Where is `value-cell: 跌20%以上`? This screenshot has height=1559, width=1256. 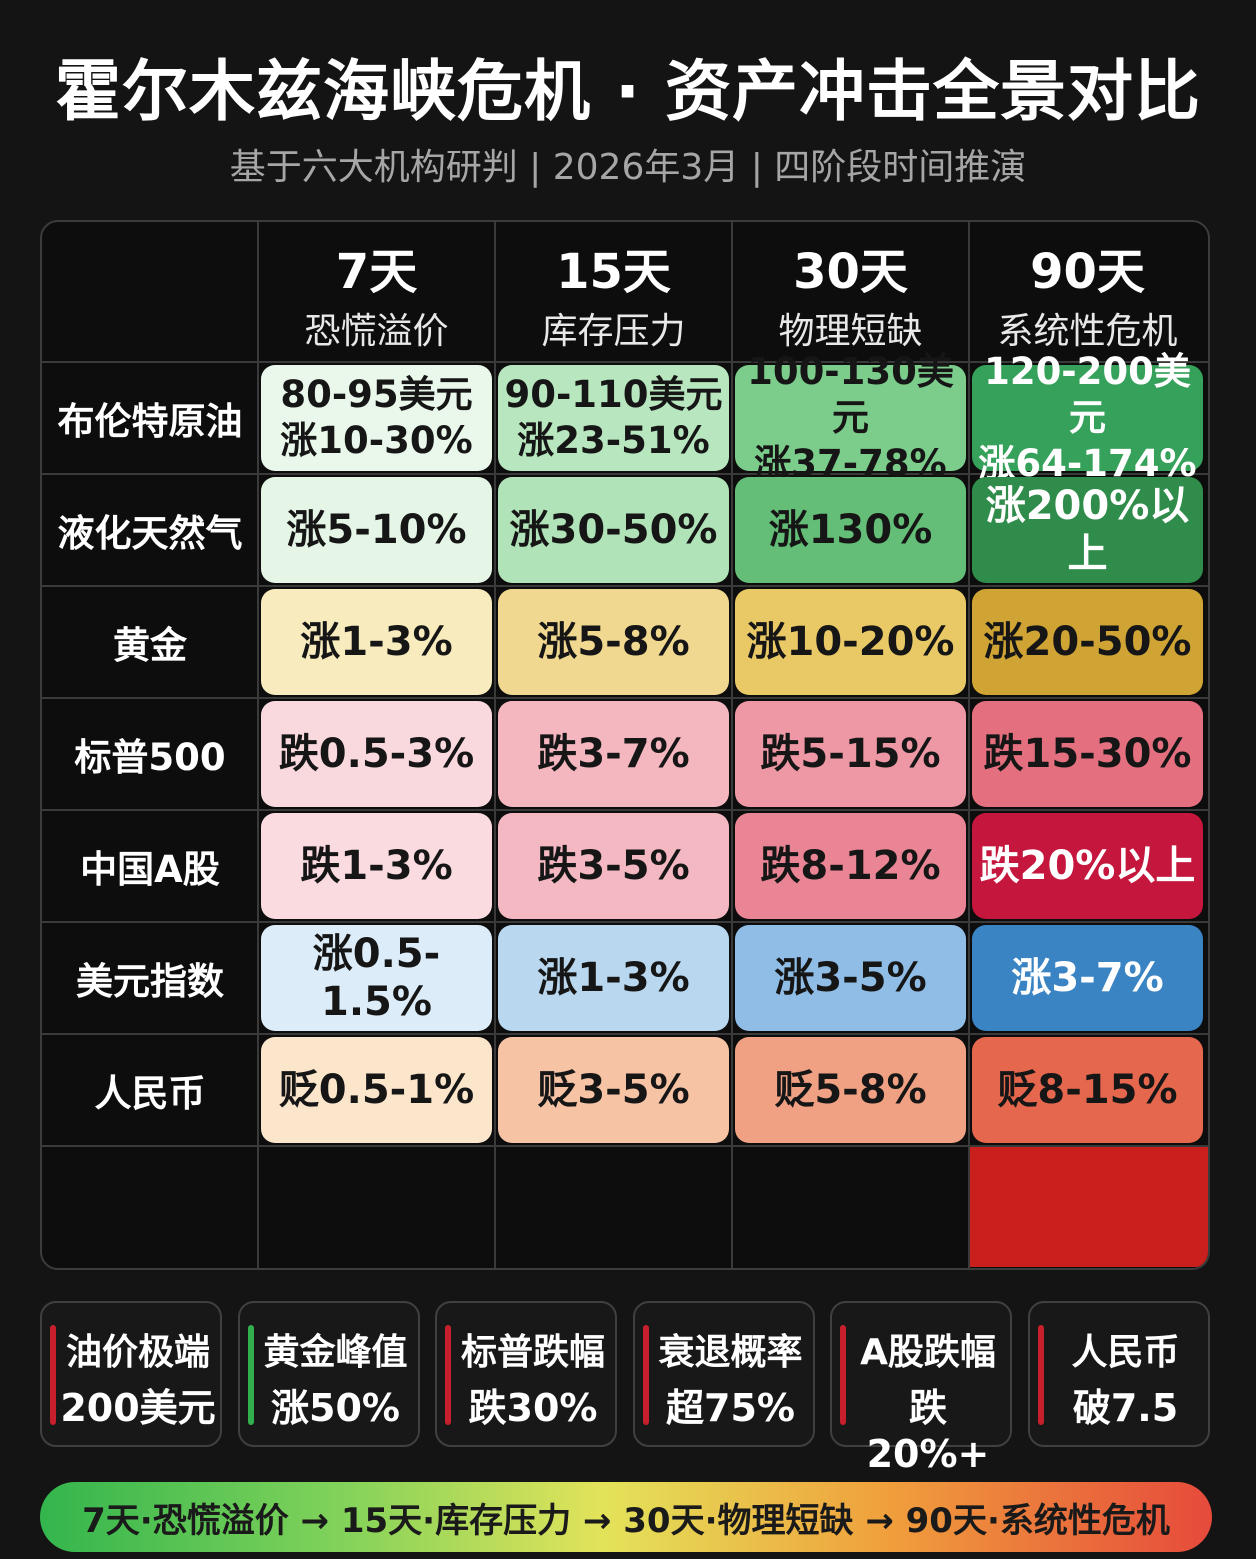 value-cell: 跌20%以上 is located at coordinates (1087, 866).